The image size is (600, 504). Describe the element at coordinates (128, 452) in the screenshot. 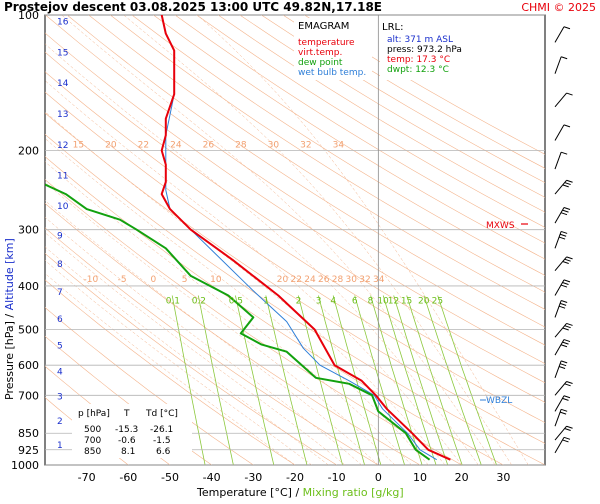

I see `table-cell: 8.1` at that location.